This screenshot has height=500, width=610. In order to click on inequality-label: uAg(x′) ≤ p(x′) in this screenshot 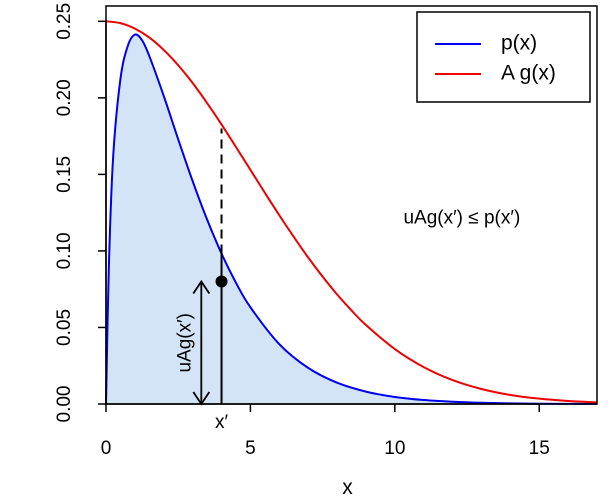, I will do `click(461, 217)`.